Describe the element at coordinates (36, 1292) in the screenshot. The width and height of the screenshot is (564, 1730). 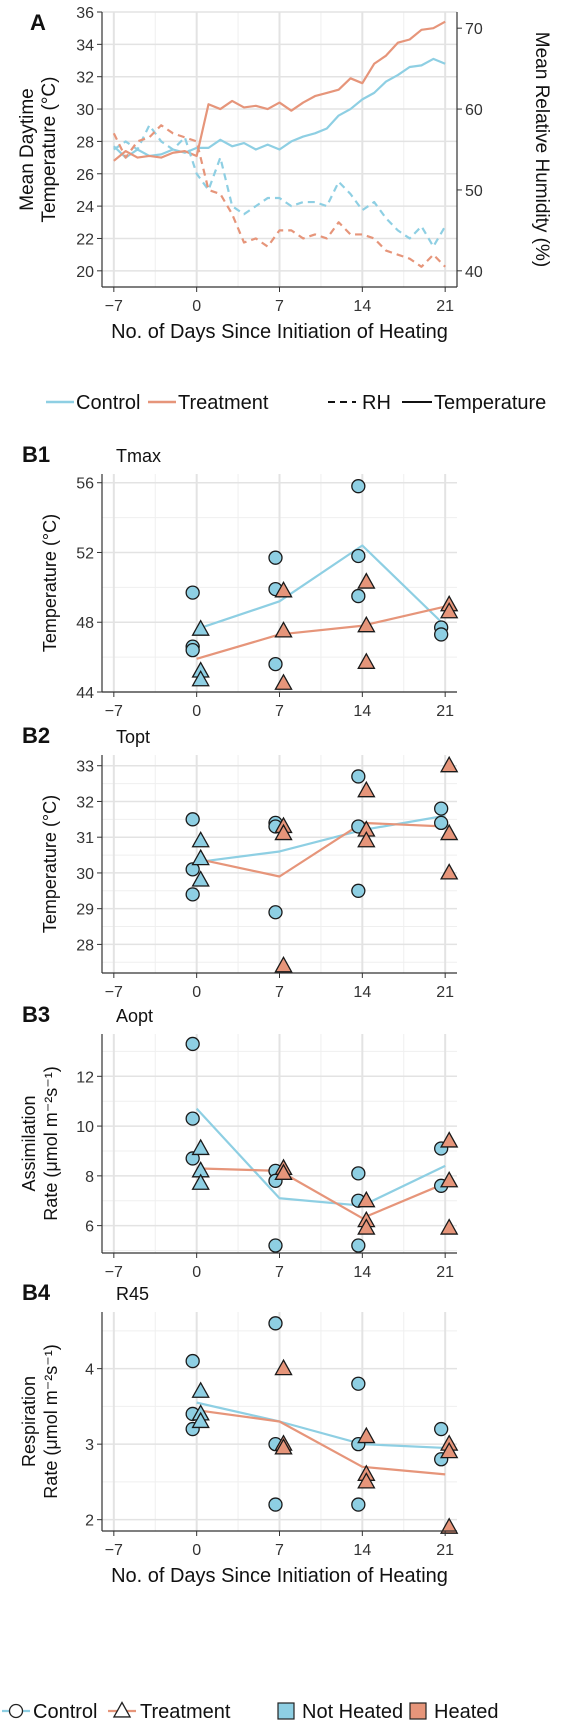
I see `panel-letter: B4` at that location.